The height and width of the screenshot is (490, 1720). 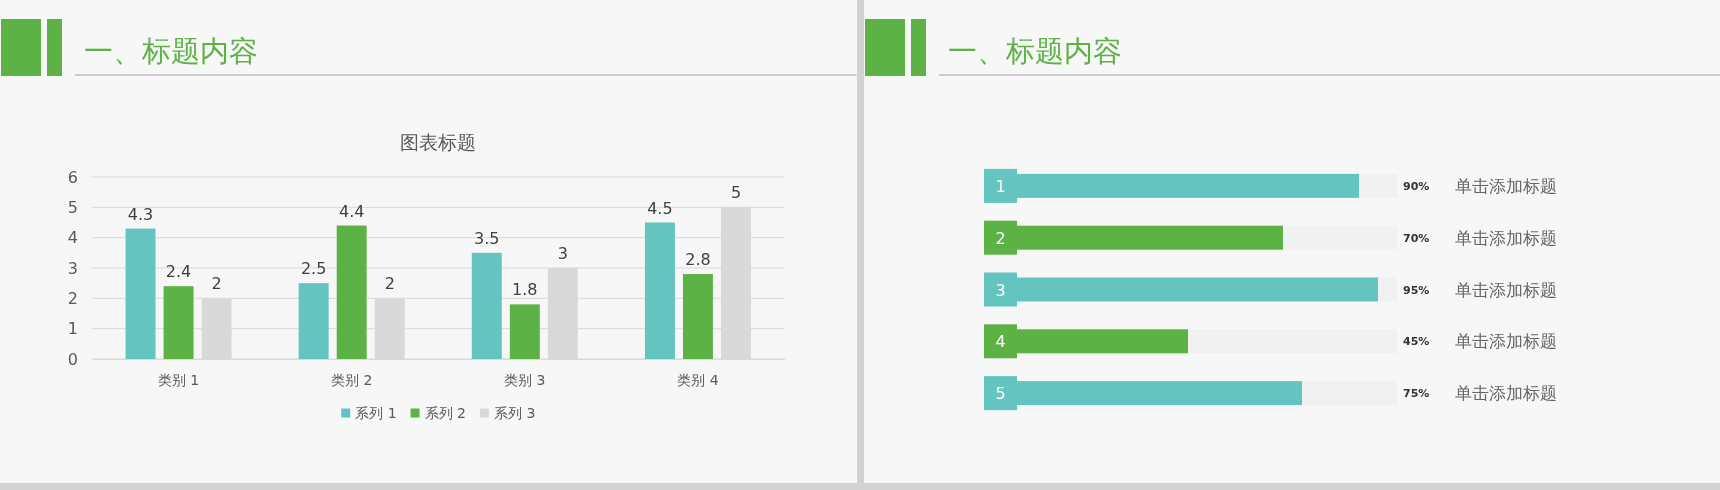 What do you see at coordinates (698, 260) in the screenshot?
I see `data-label: 2.8` at bounding box center [698, 260].